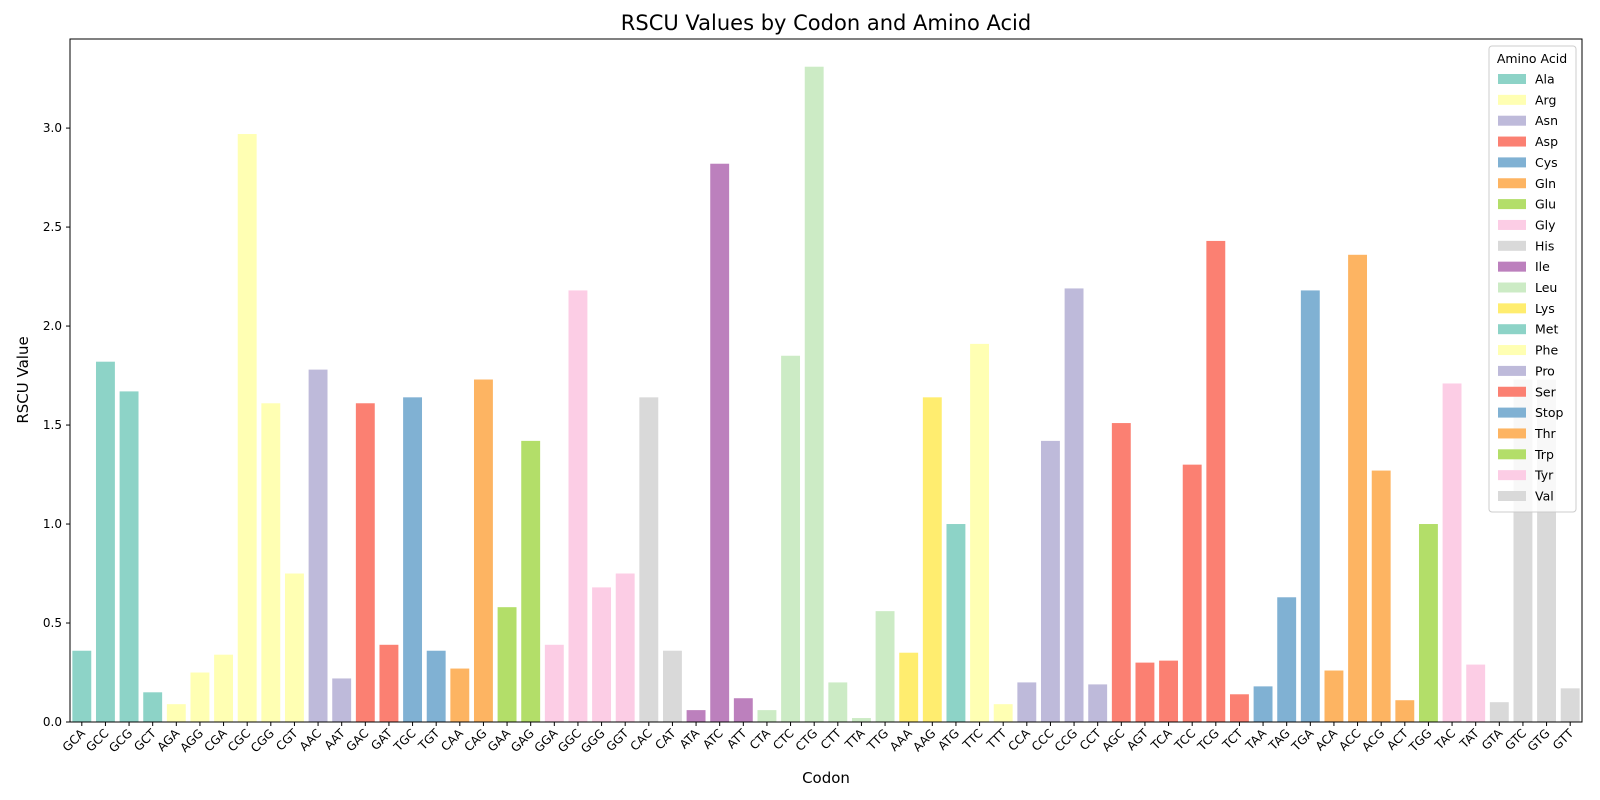 Image resolution: width=1600 pixels, height=800 pixels. Describe the element at coordinates (1256, 740) in the screenshot. I see `x-tick-label-taa: TAA` at that location.